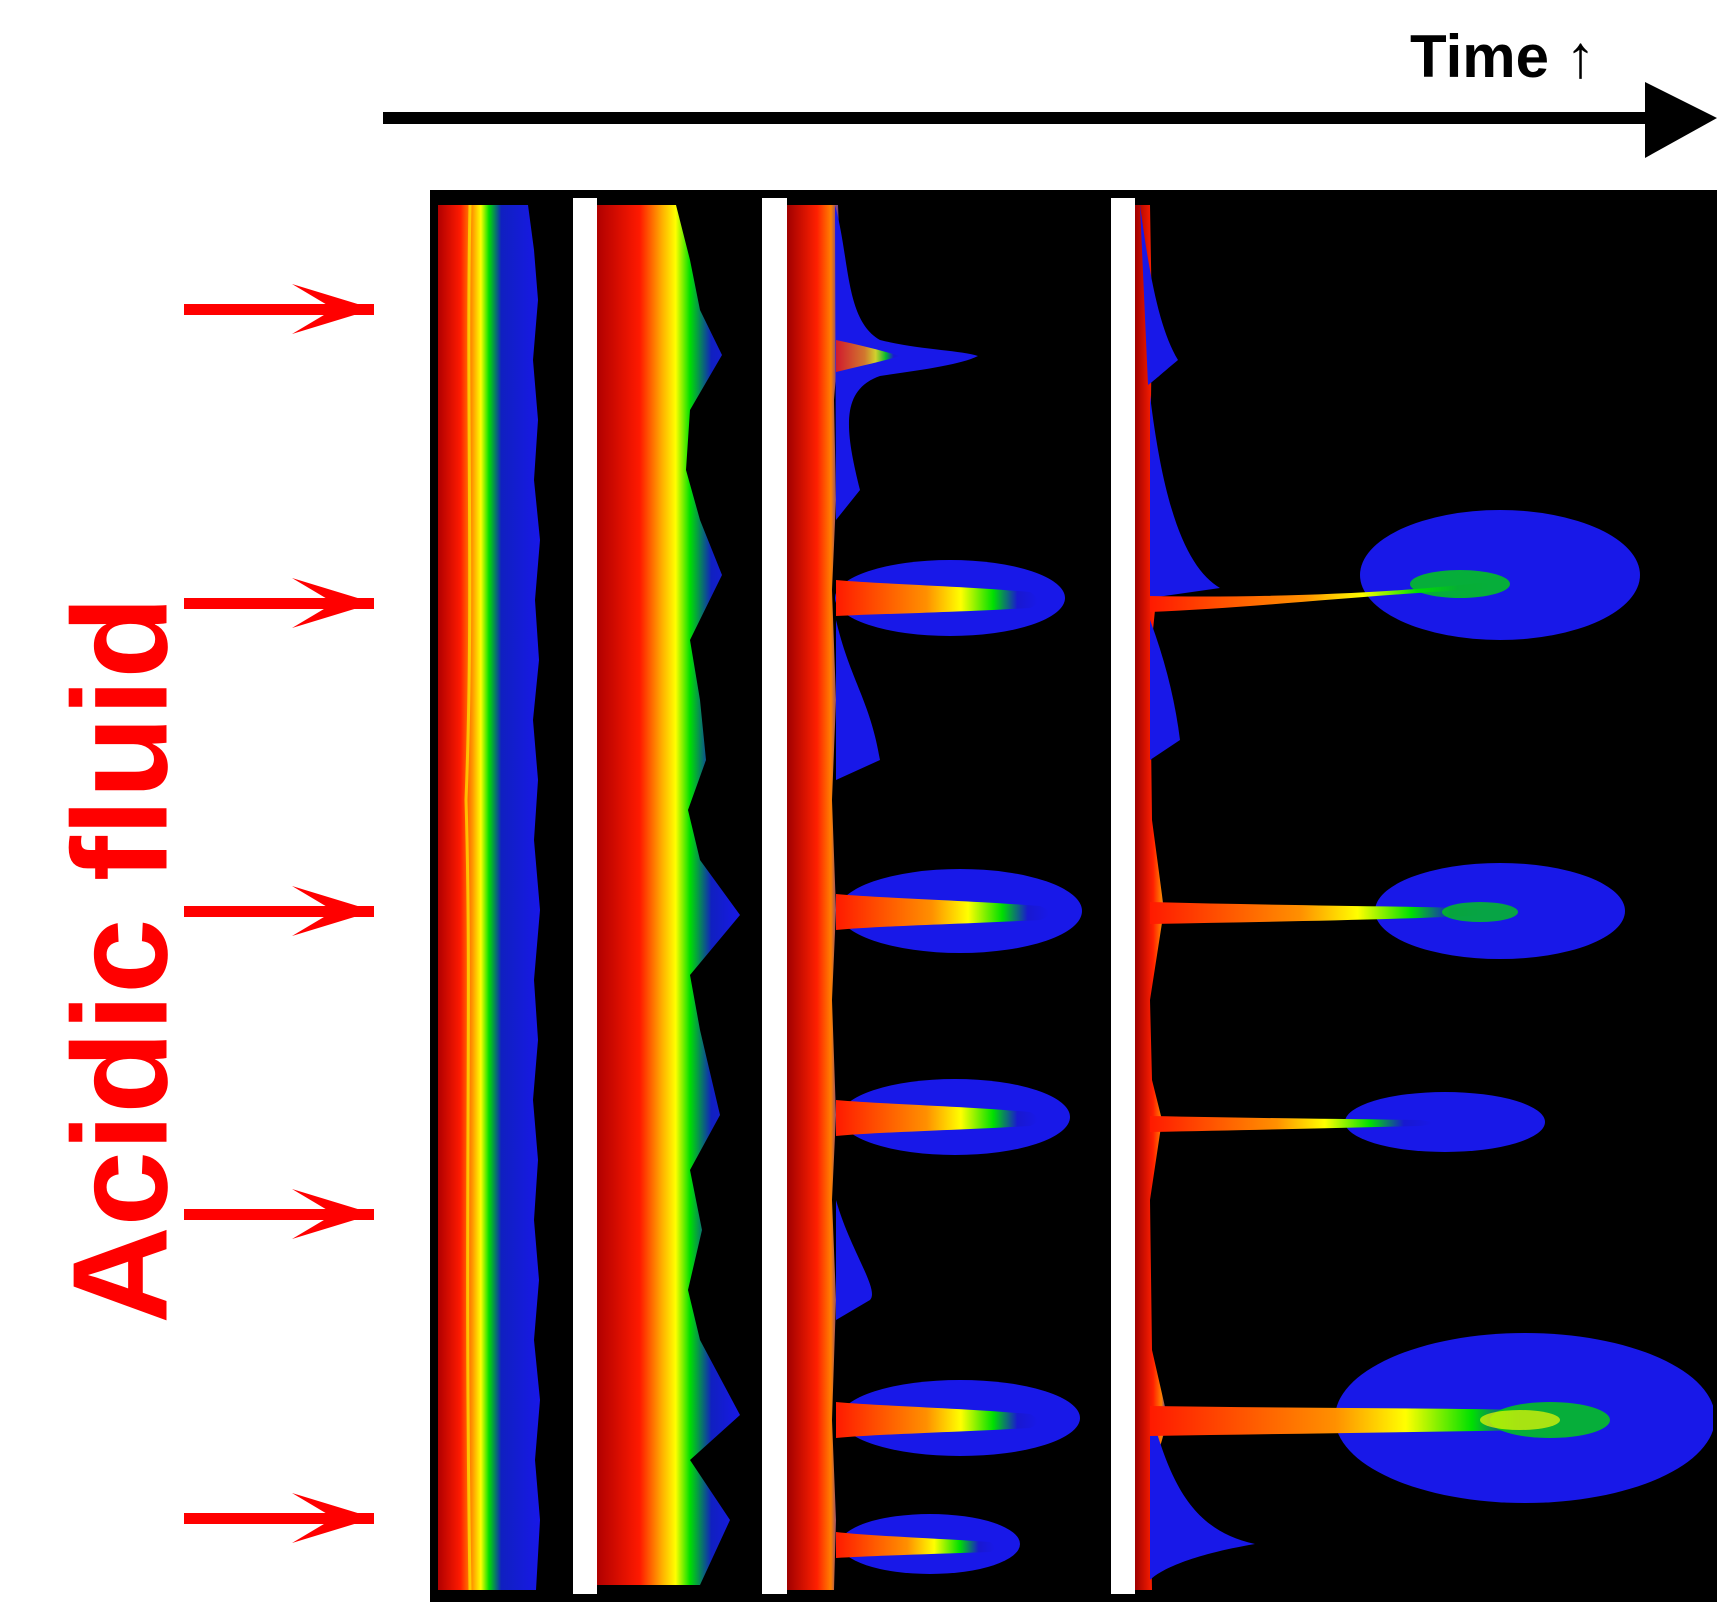 The image size is (1717, 1609). I want to click on time-label: Time ↑, so click(1503, 56).